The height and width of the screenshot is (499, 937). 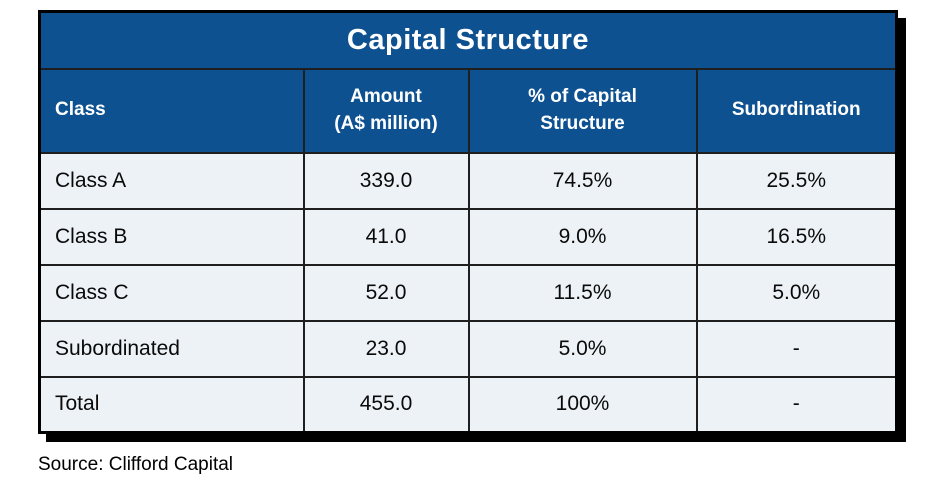 I want to click on column-header-class: Class, so click(x=171, y=110).